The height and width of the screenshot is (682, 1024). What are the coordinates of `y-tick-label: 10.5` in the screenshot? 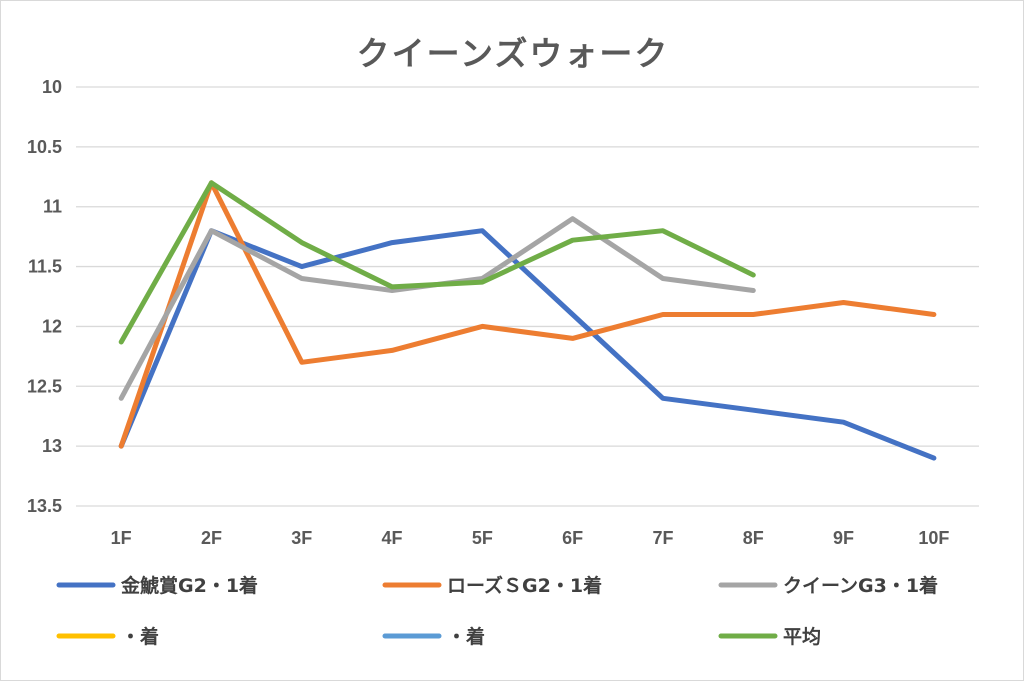 It's located at (44, 147).